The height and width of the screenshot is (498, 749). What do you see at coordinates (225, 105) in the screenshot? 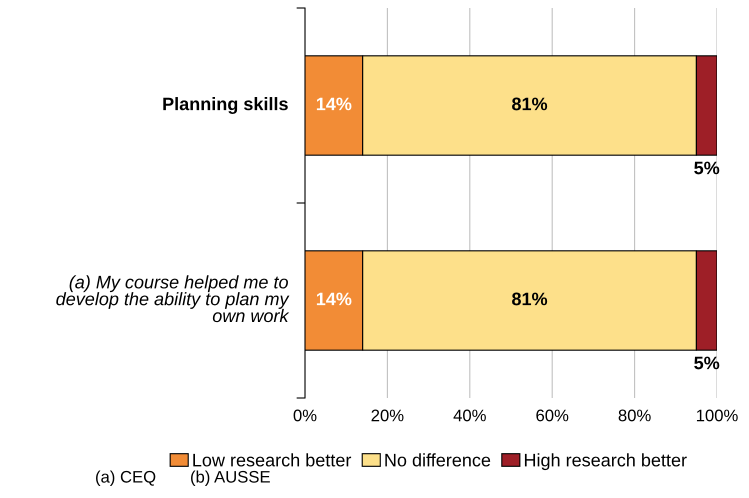
I see `y-tick-label: Planning skills` at bounding box center [225, 105].